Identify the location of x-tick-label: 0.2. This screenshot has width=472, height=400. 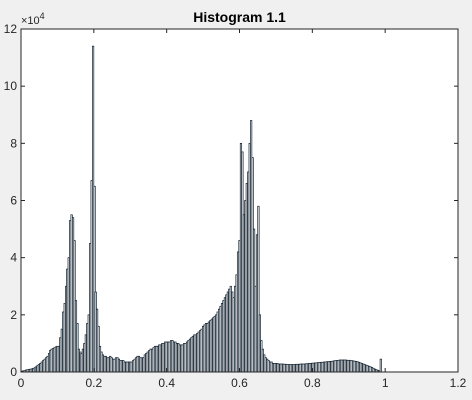
(93, 383).